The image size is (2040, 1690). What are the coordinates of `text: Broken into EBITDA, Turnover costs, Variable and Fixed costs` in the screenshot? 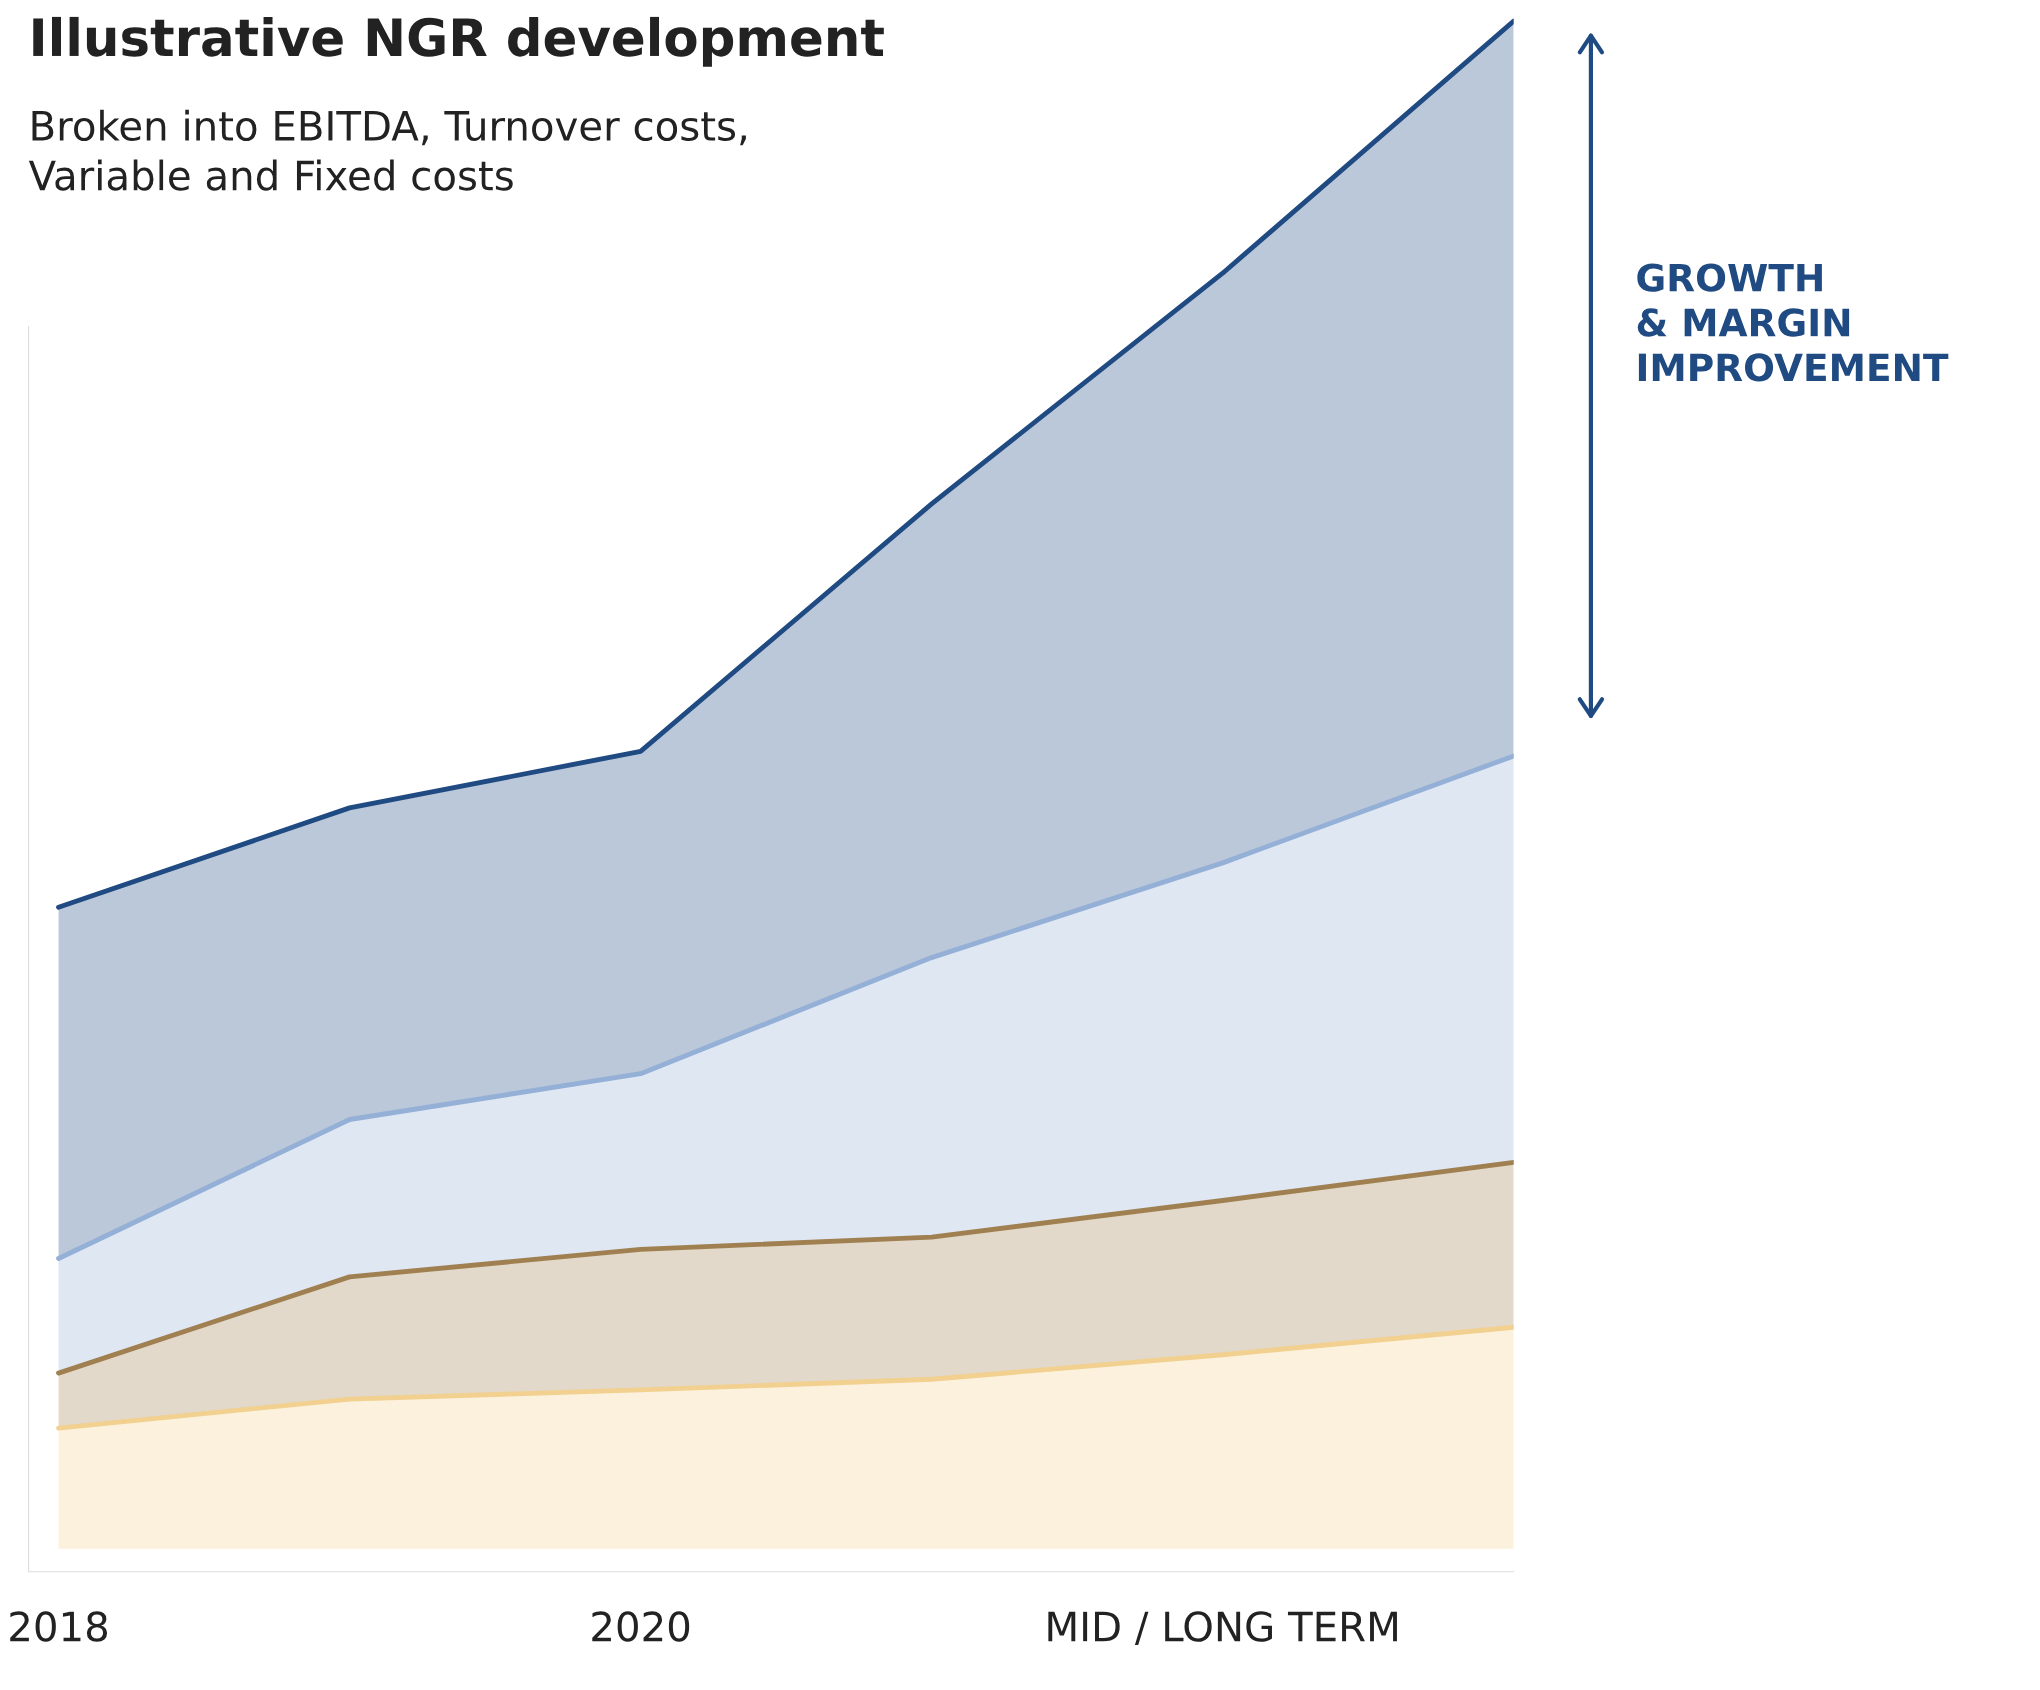 It's located at (387, 150).